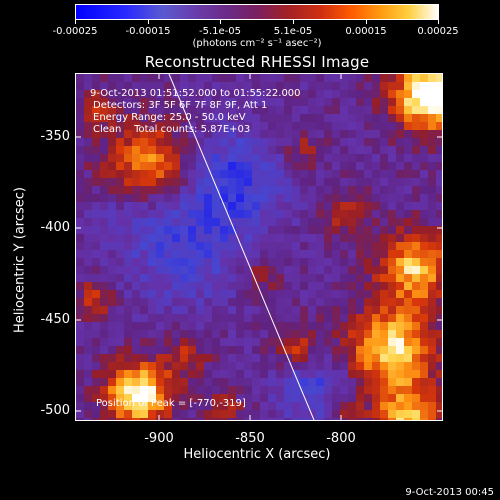 The height and width of the screenshot is (500, 500). Describe the element at coordinates (438, 31) in the screenshot. I see `colorbar-label: 0.00025` at that location.